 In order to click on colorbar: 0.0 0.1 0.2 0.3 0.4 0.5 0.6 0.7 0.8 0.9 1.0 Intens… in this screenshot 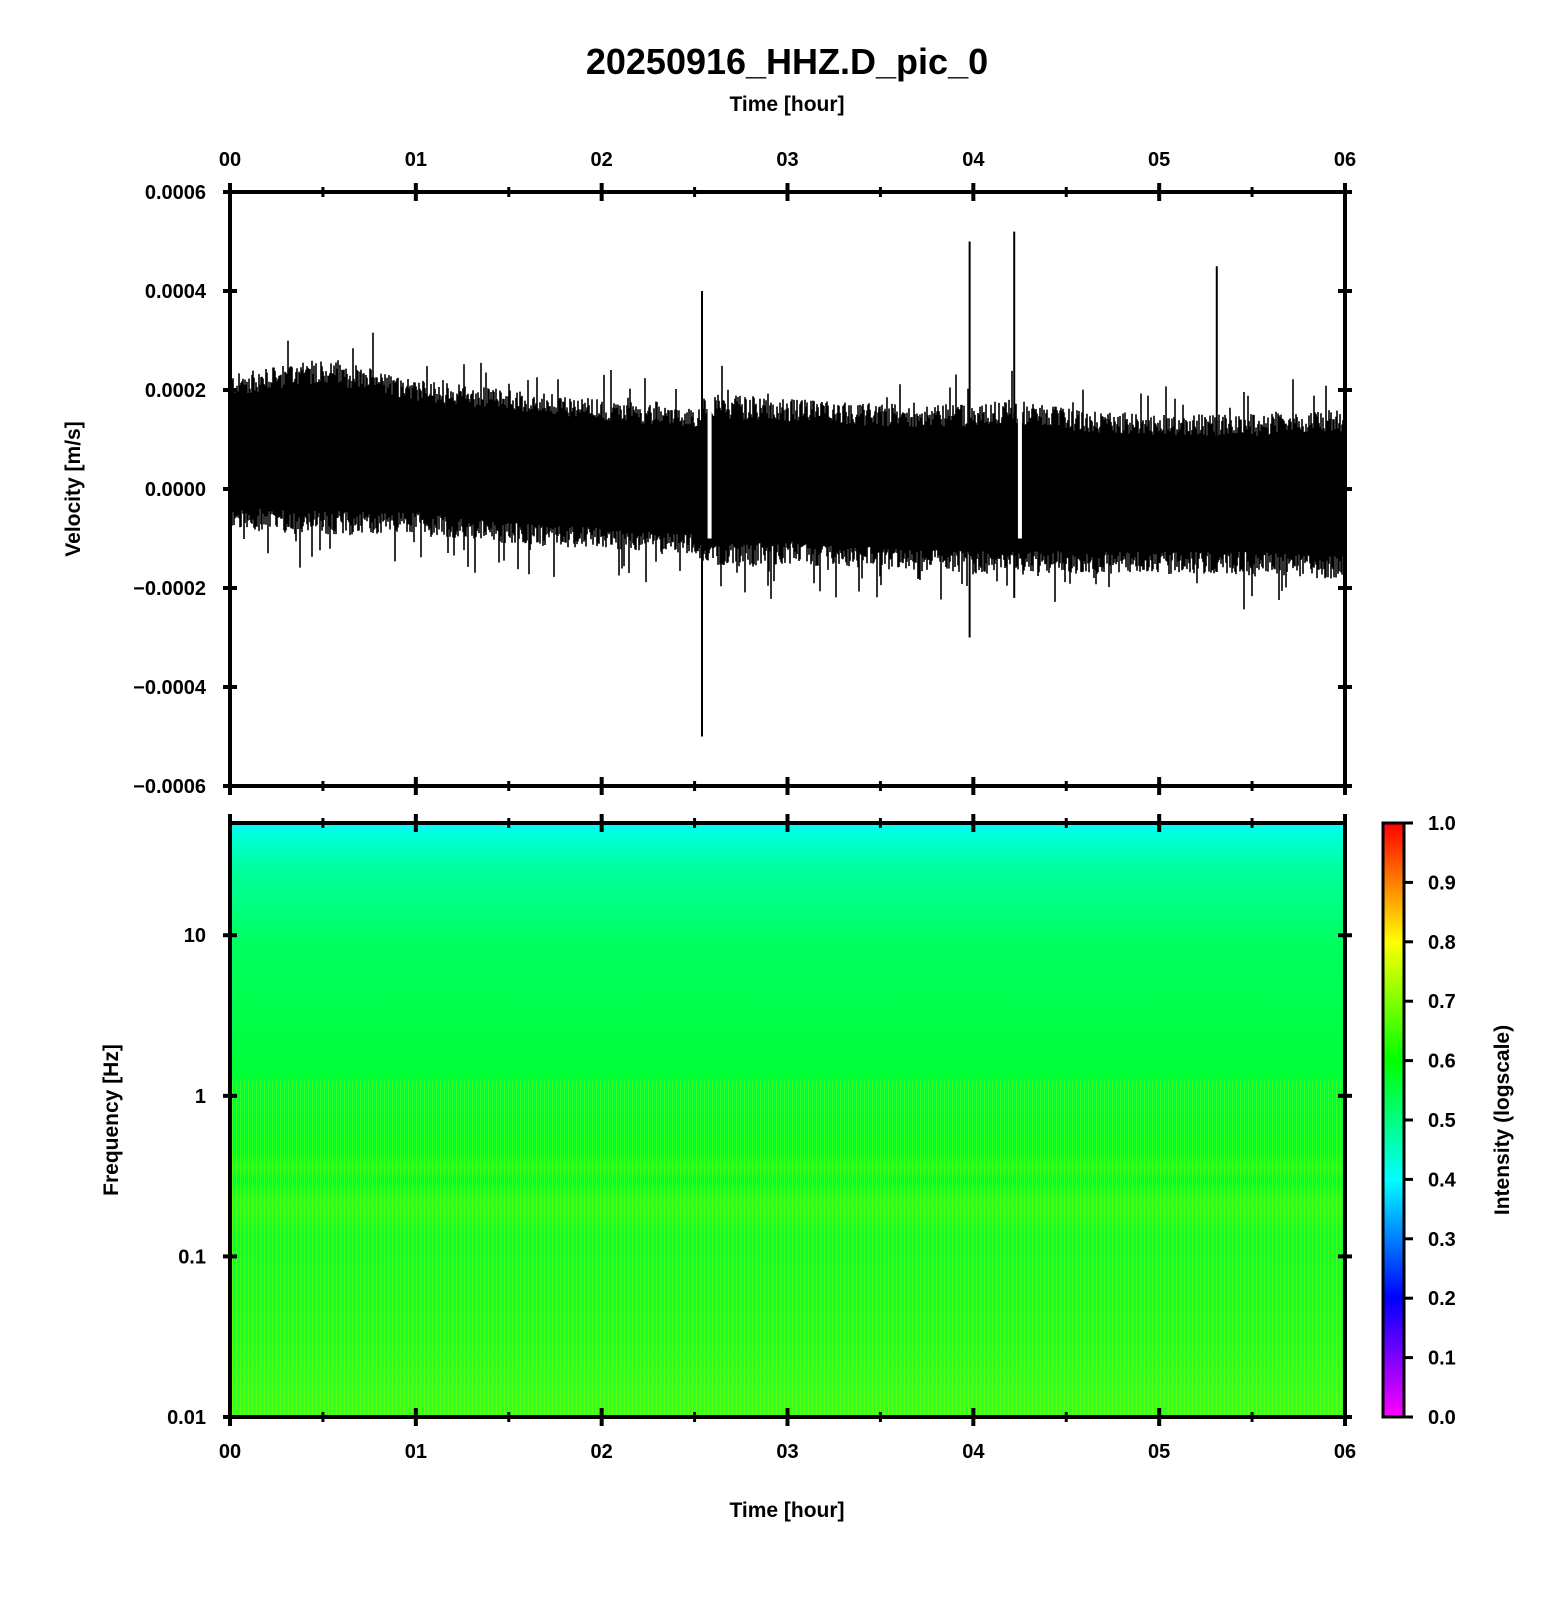, I will do `click(1447, 1121)`.